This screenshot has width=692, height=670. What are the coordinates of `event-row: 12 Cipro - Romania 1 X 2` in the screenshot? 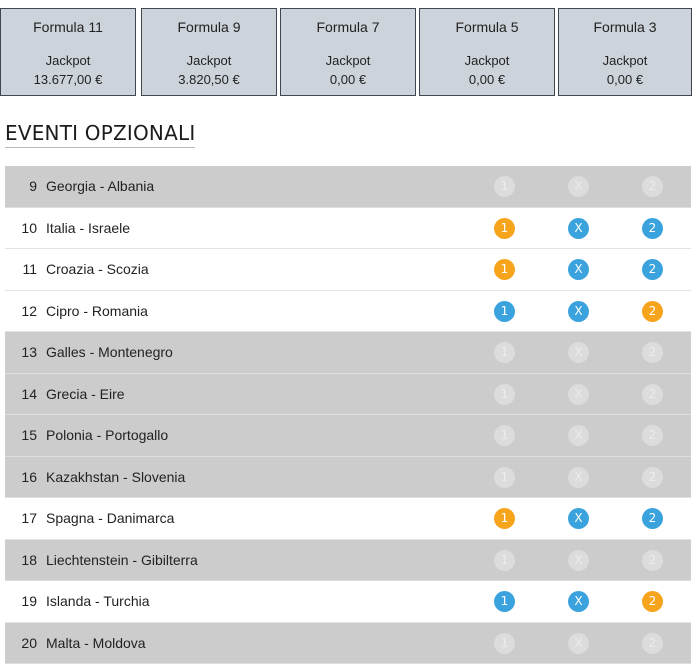 It's located at (348, 311).